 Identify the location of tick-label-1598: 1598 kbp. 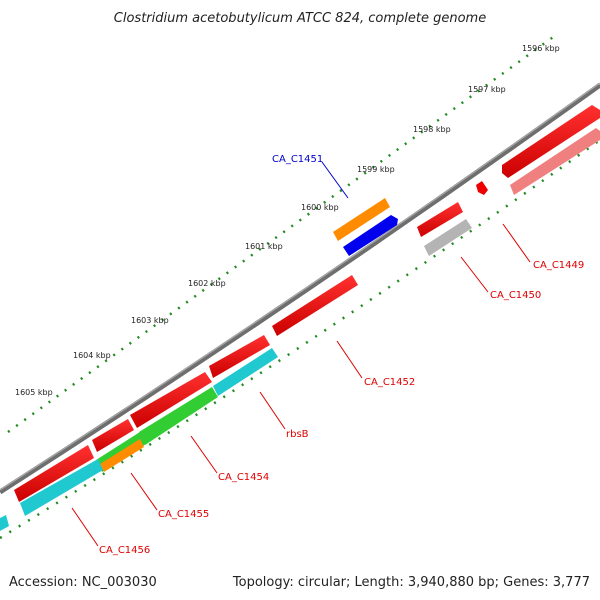
(432, 129).